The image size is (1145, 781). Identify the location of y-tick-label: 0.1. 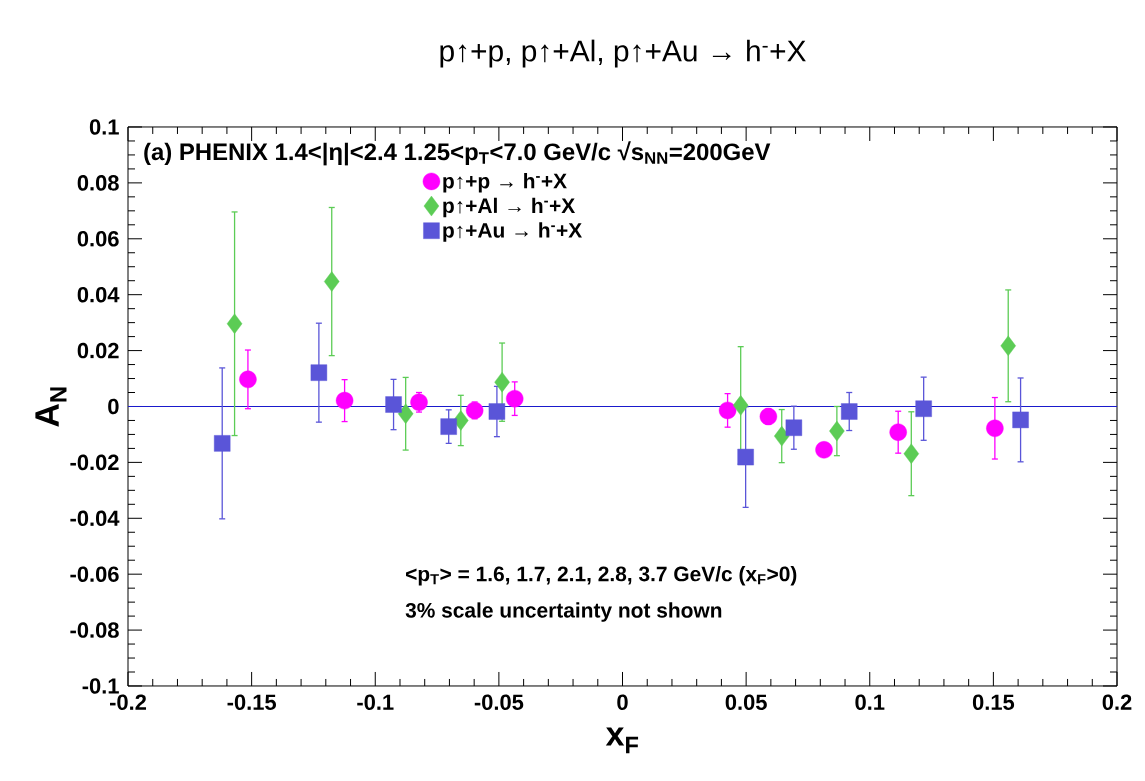
(104, 127).